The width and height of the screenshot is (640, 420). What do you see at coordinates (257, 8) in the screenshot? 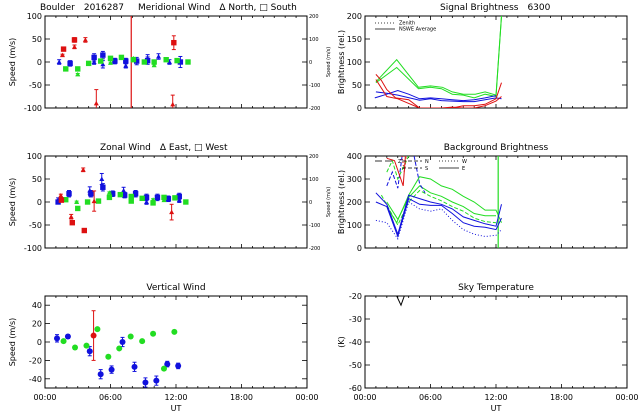
I see `chart-title: Δ North, □ South` at bounding box center [257, 8].